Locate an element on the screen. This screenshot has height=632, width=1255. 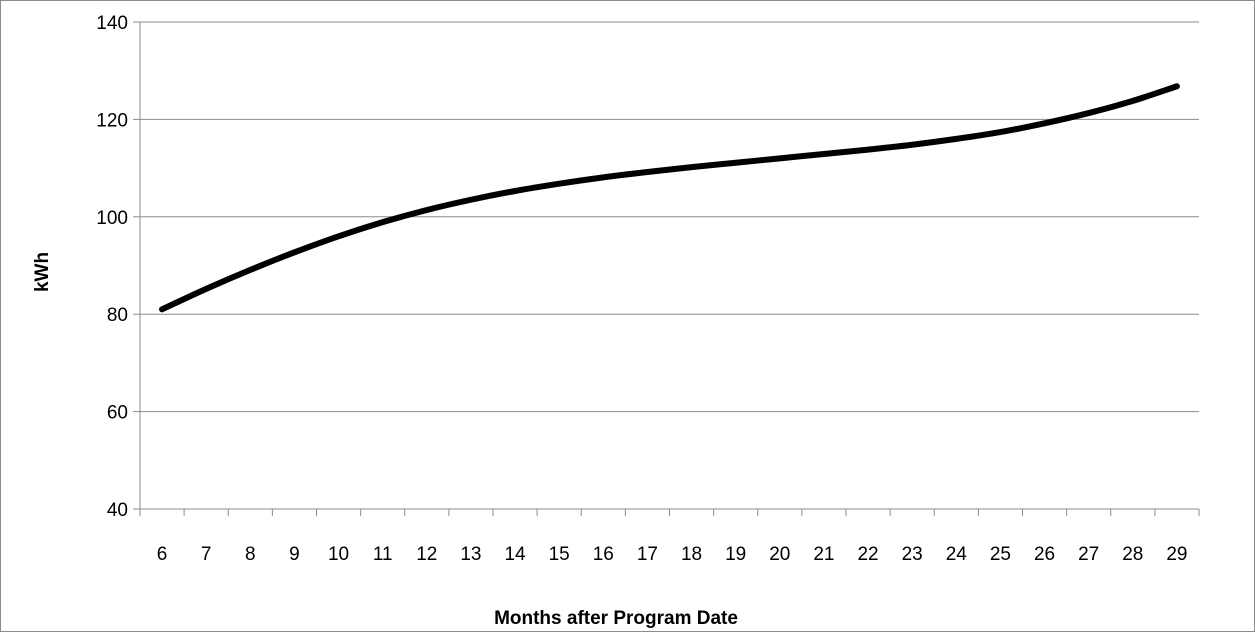
y-tick-label: 40 is located at coordinates (117, 510).